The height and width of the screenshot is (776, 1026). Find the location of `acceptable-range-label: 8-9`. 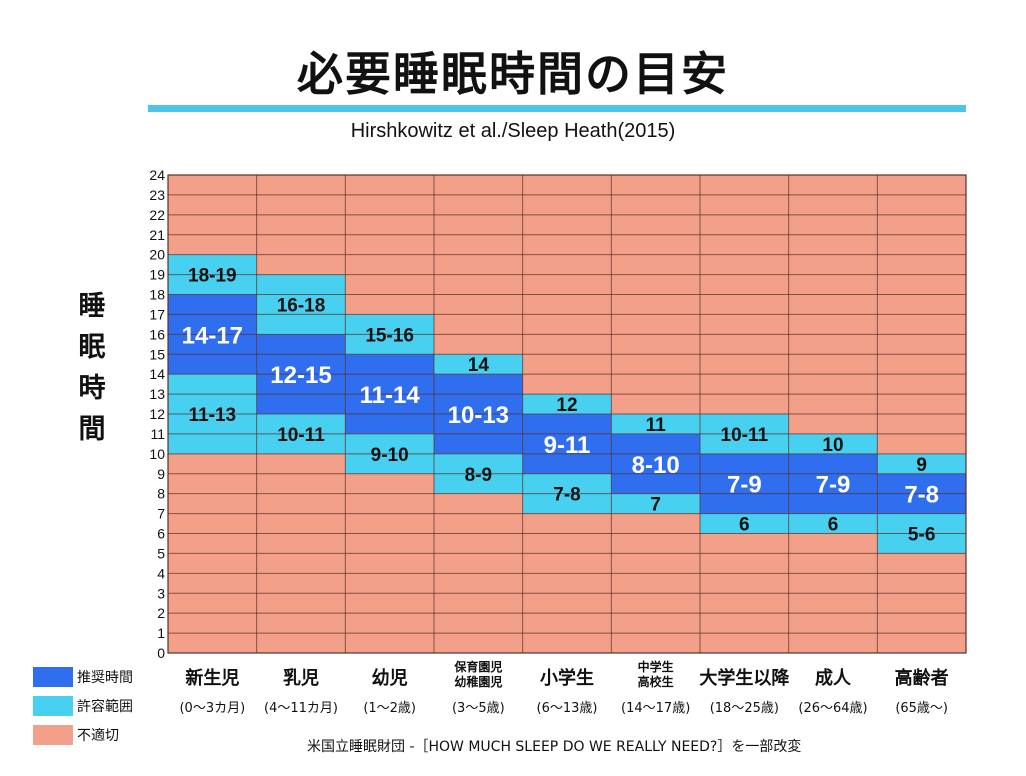

acceptable-range-label: 8-9 is located at coordinates (478, 475).